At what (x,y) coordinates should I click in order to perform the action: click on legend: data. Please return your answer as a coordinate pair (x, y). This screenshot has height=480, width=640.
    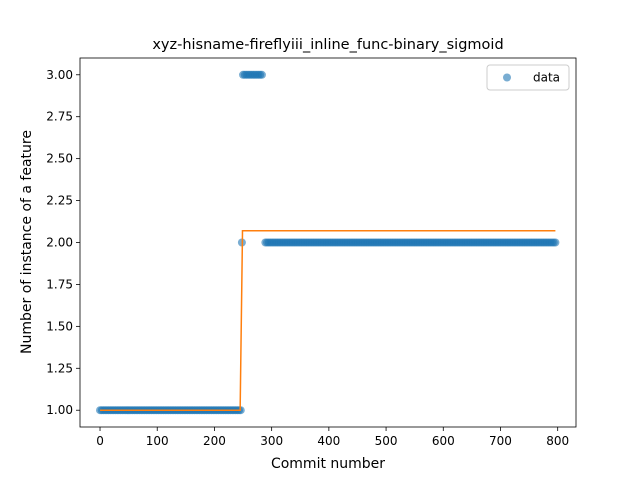
    Looking at the image, I should click on (528, 77).